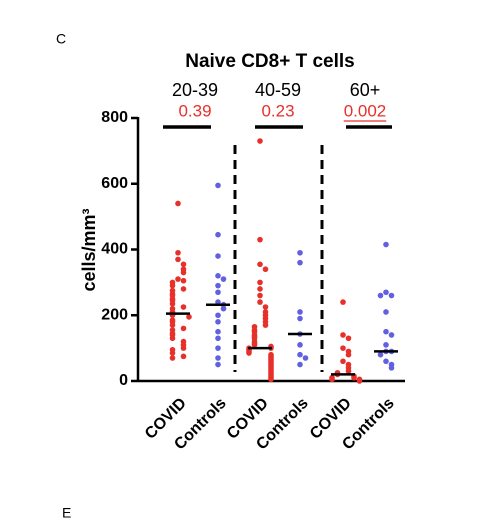 The image size is (500, 520). I want to click on p-value: 0.23, so click(277, 110).